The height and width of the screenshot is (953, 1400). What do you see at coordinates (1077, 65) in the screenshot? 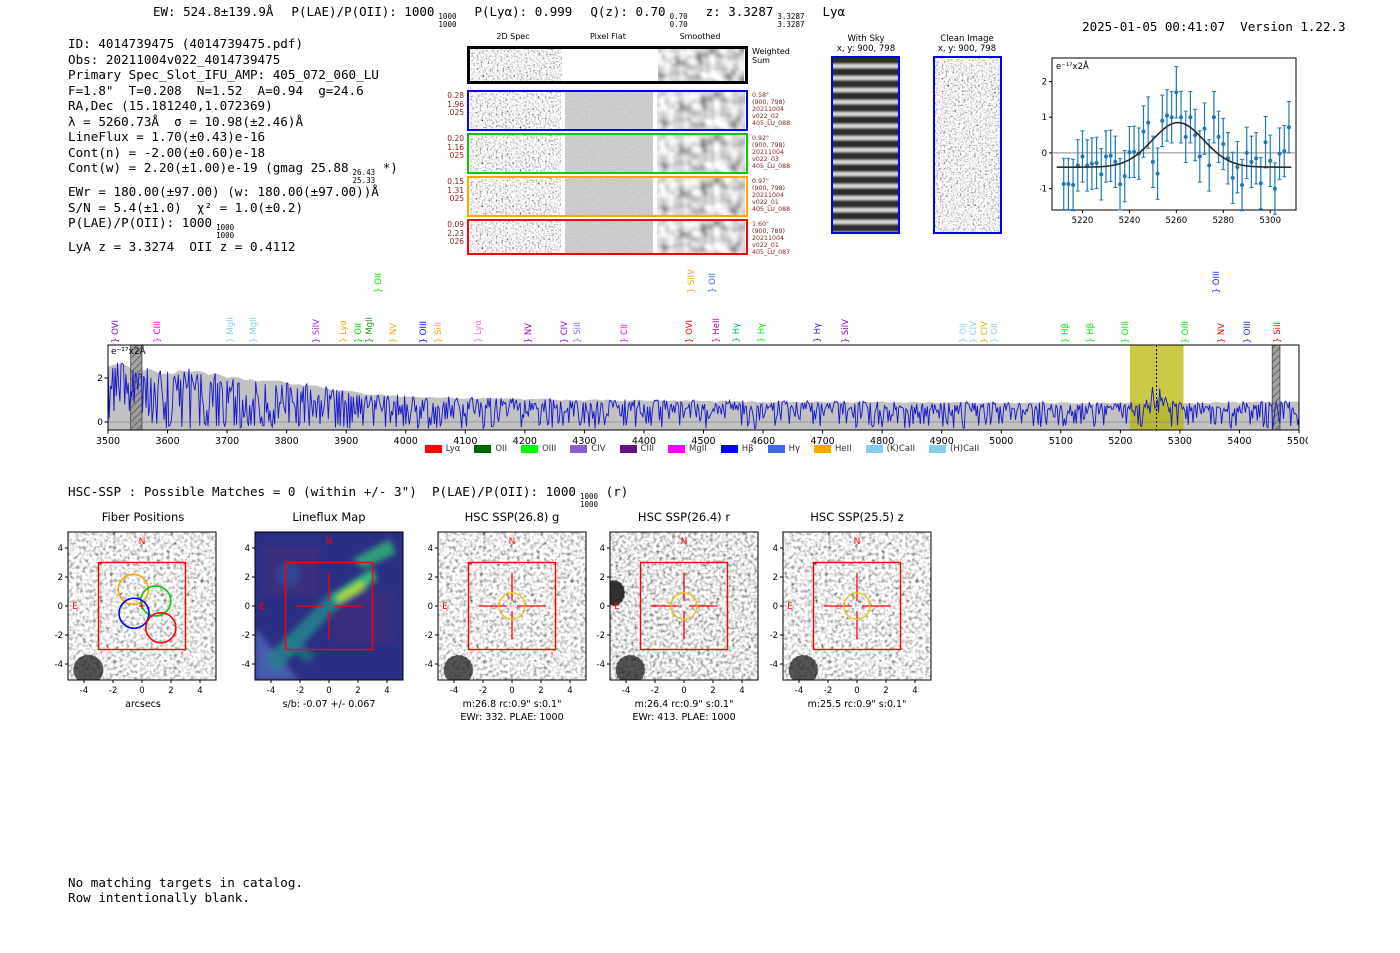
I see `ylabel-bg` at bounding box center [1077, 65].